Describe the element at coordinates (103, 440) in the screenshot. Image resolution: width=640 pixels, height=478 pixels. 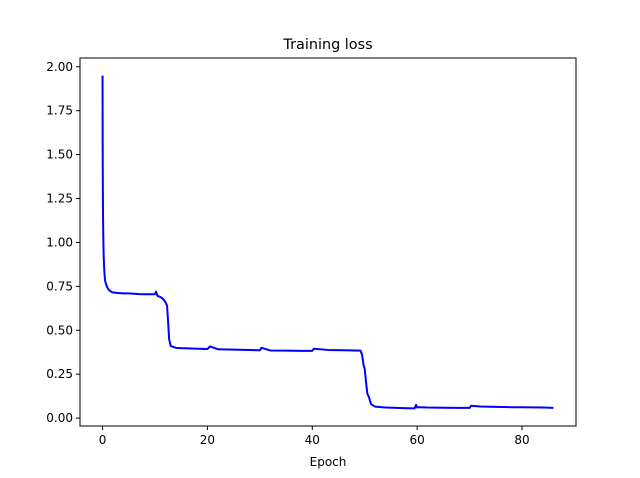
I see `x-tick-label: 0` at that location.